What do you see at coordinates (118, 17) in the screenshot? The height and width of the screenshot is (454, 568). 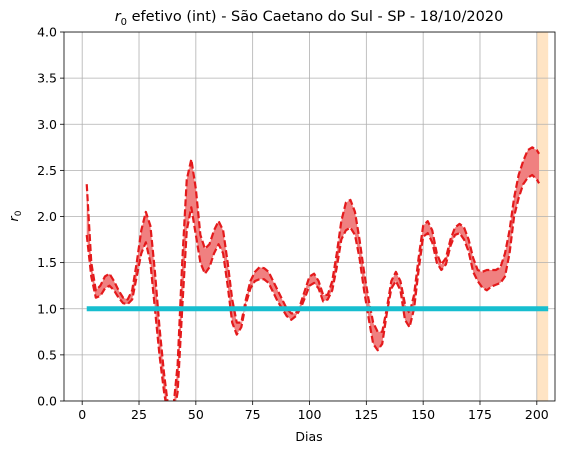 I see `title-symbol: r` at bounding box center [118, 17].